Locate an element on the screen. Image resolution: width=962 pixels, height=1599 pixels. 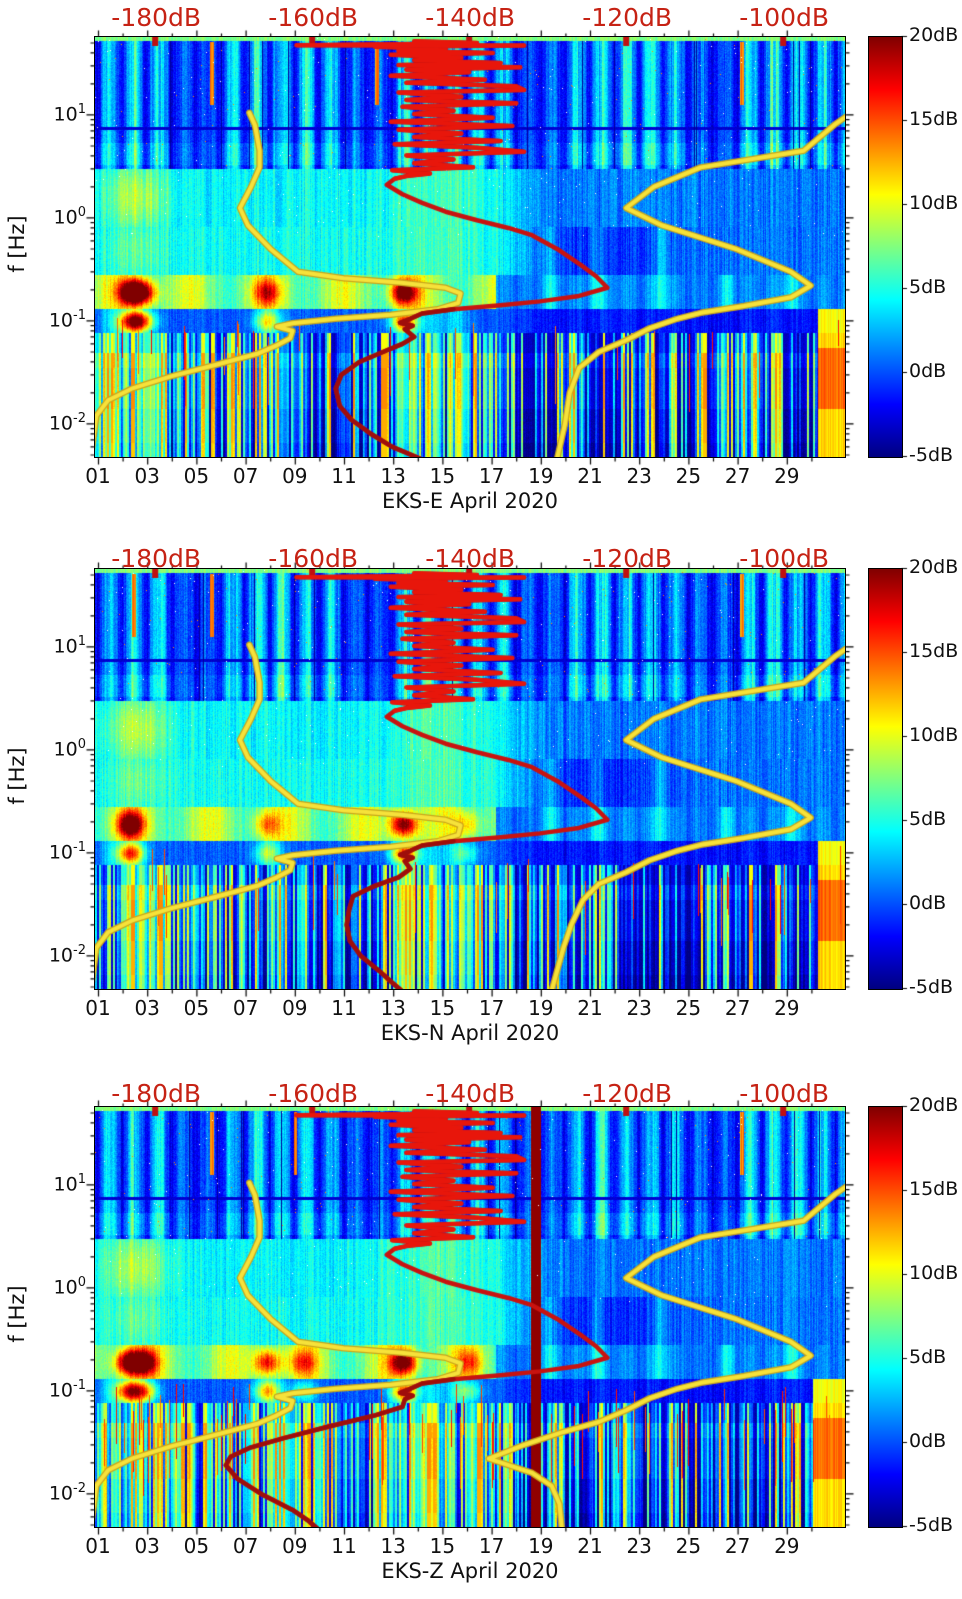
y-tick-exponent: -1 is located at coordinates (79, 1385).